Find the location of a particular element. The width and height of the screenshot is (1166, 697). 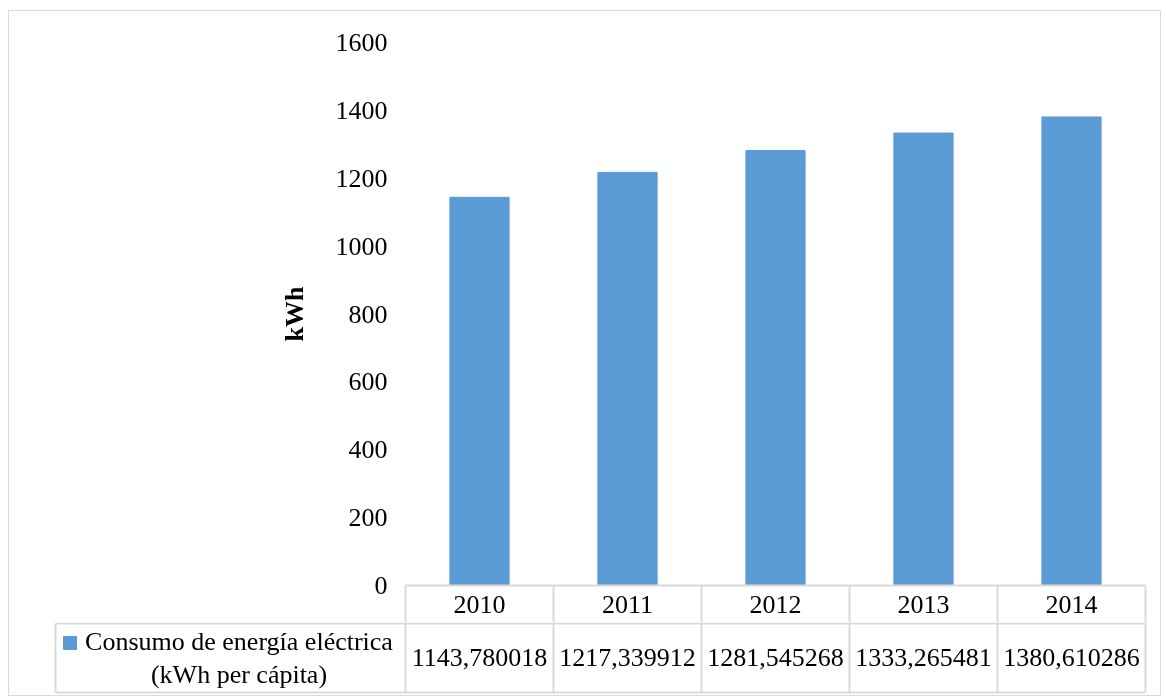

y-tick-label: 400 is located at coordinates (368, 450).